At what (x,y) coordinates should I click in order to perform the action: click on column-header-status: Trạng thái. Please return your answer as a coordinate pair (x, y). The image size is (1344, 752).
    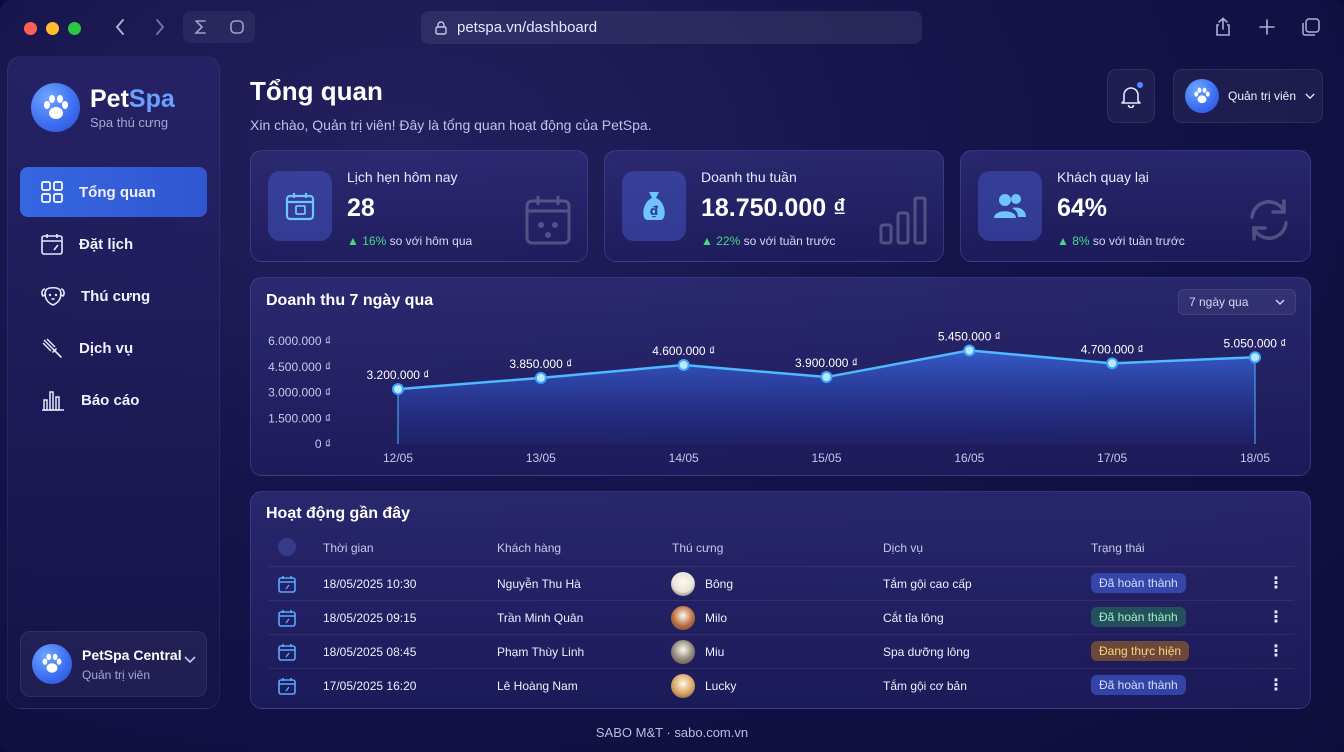
    Looking at the image, I should click on (1118, 548).